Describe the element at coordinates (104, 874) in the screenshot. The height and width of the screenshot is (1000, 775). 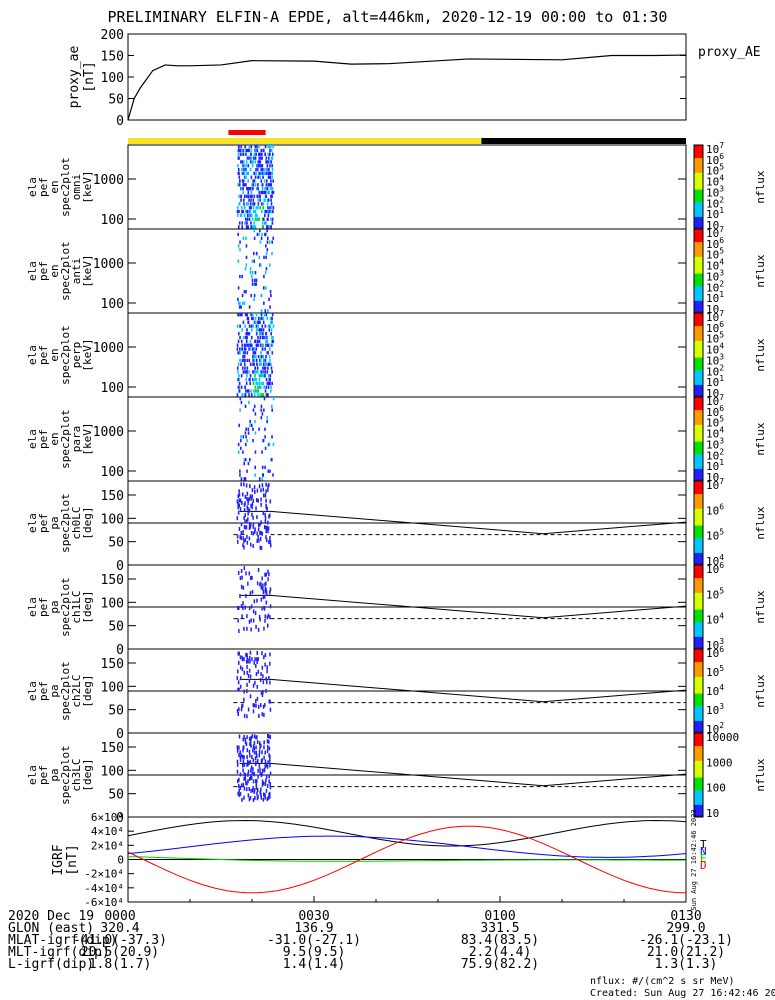
I see `igrf-ytick-label: -2×10⁴` at that location.